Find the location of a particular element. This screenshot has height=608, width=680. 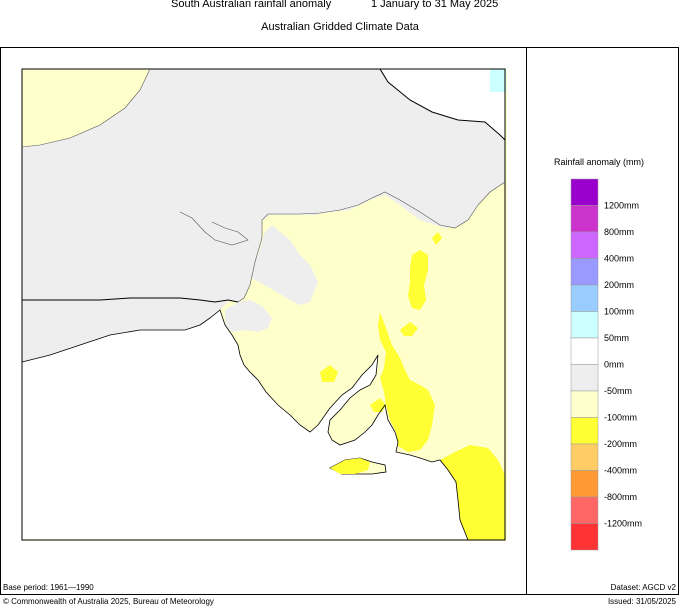

map-subtitle: Australian Gridded Climate Data is located at coordinates (340, 27).